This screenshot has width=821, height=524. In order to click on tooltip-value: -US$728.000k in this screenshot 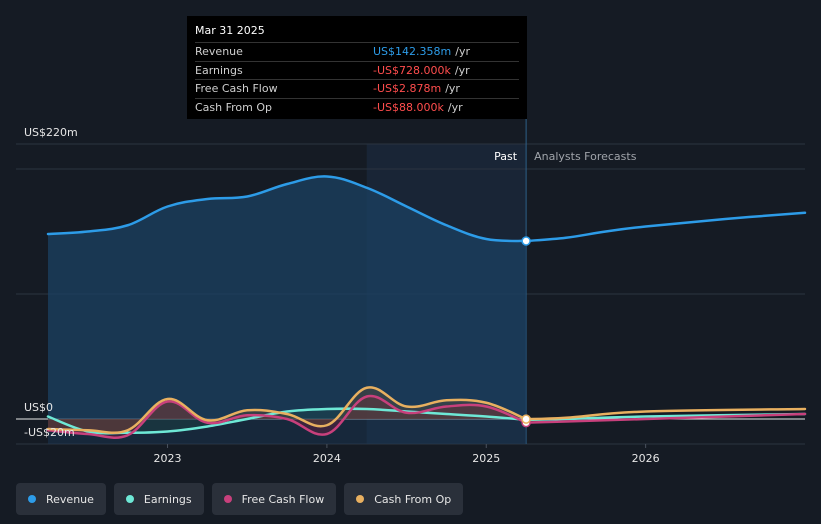, I will do `click(412, 70)`.